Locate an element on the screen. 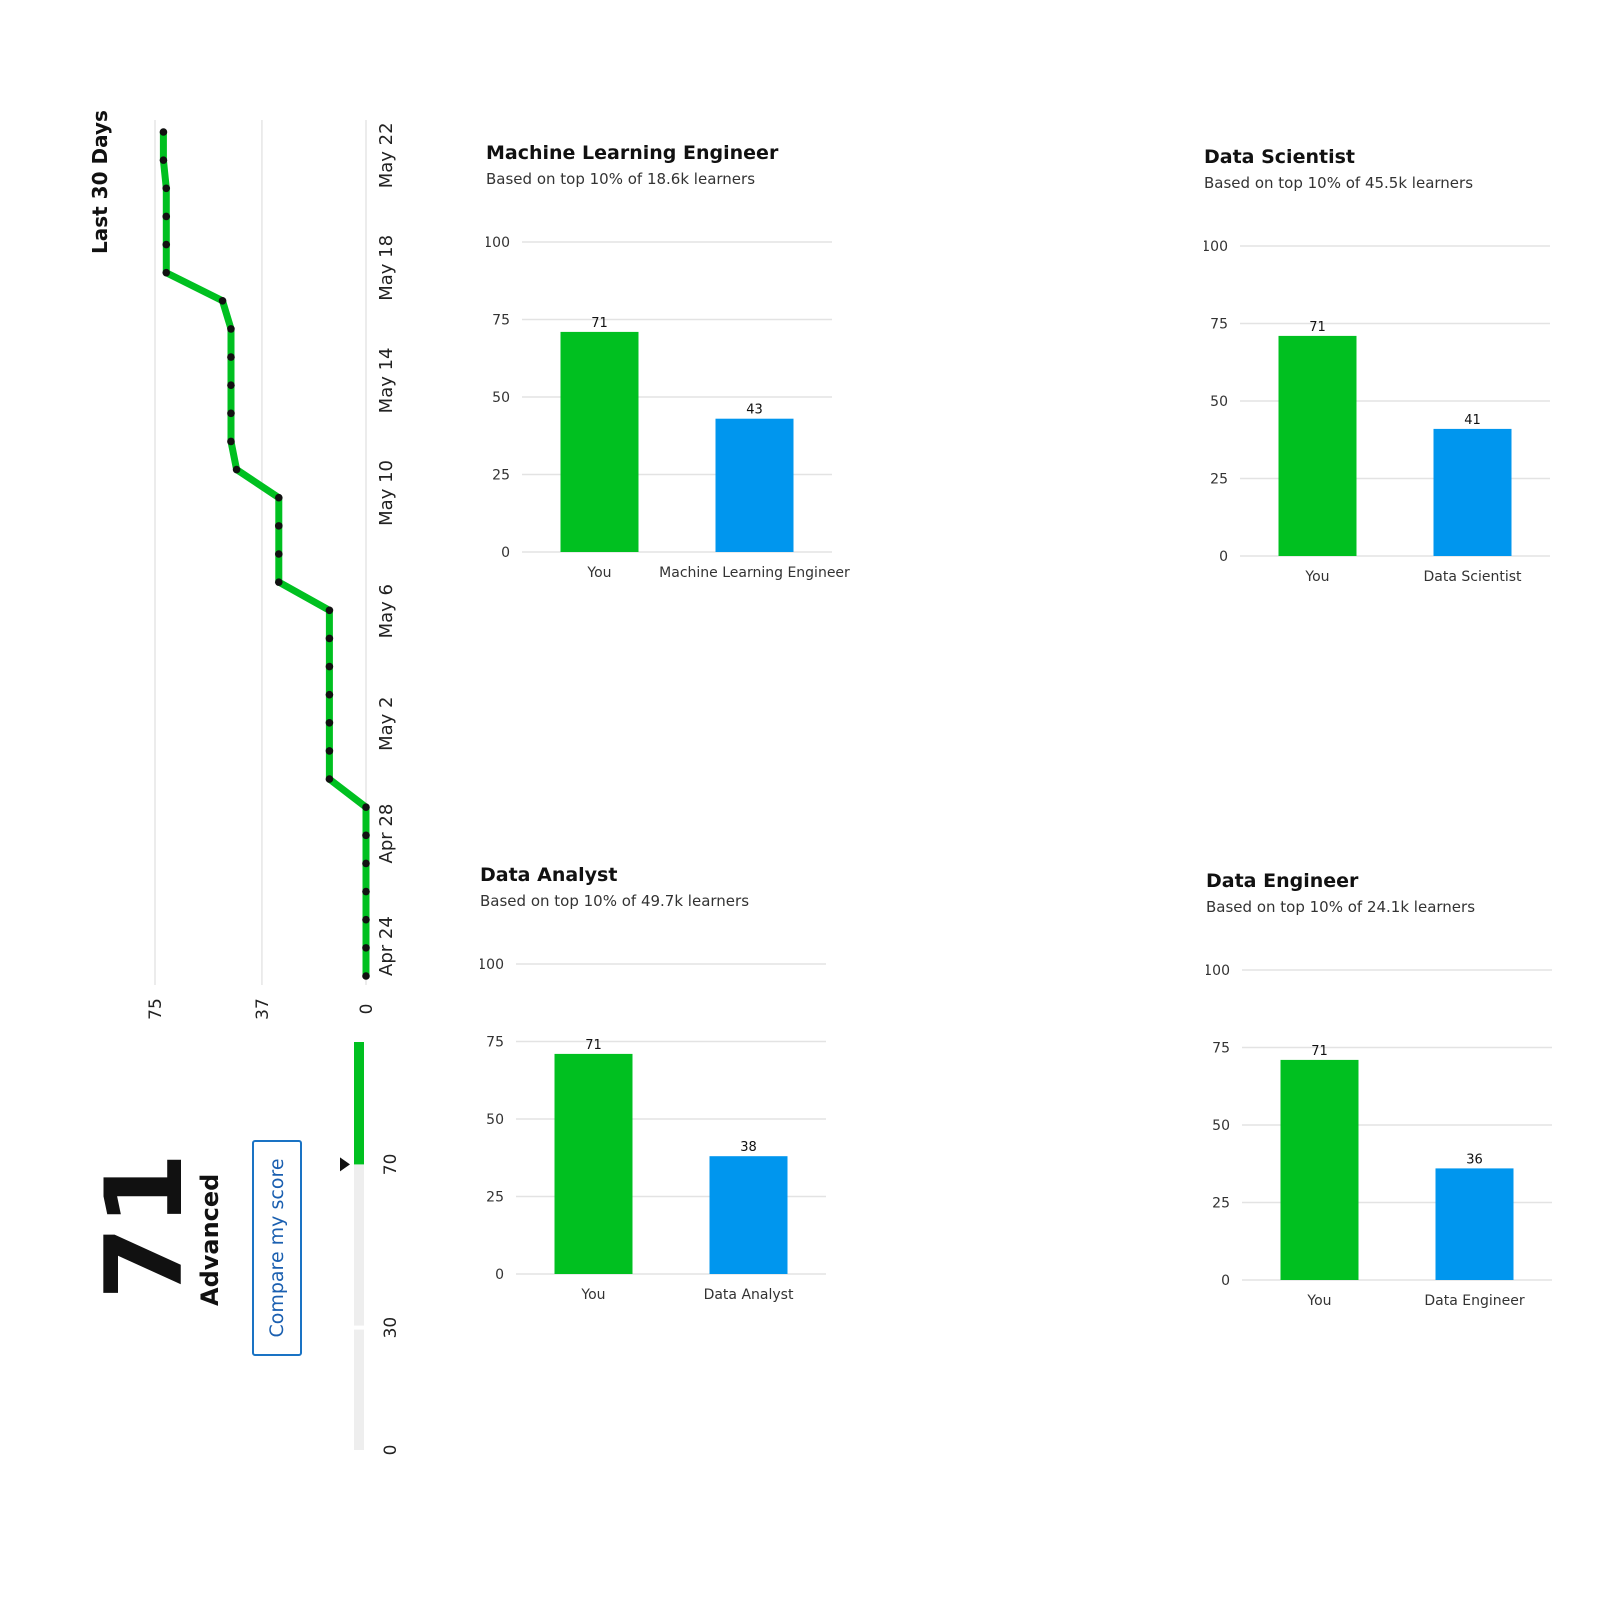 This screenshot has height=1600, width=1600. bar-panel-subtitle: Based on top 10% of 45.5k learners is located at coordinates (1339, 183).